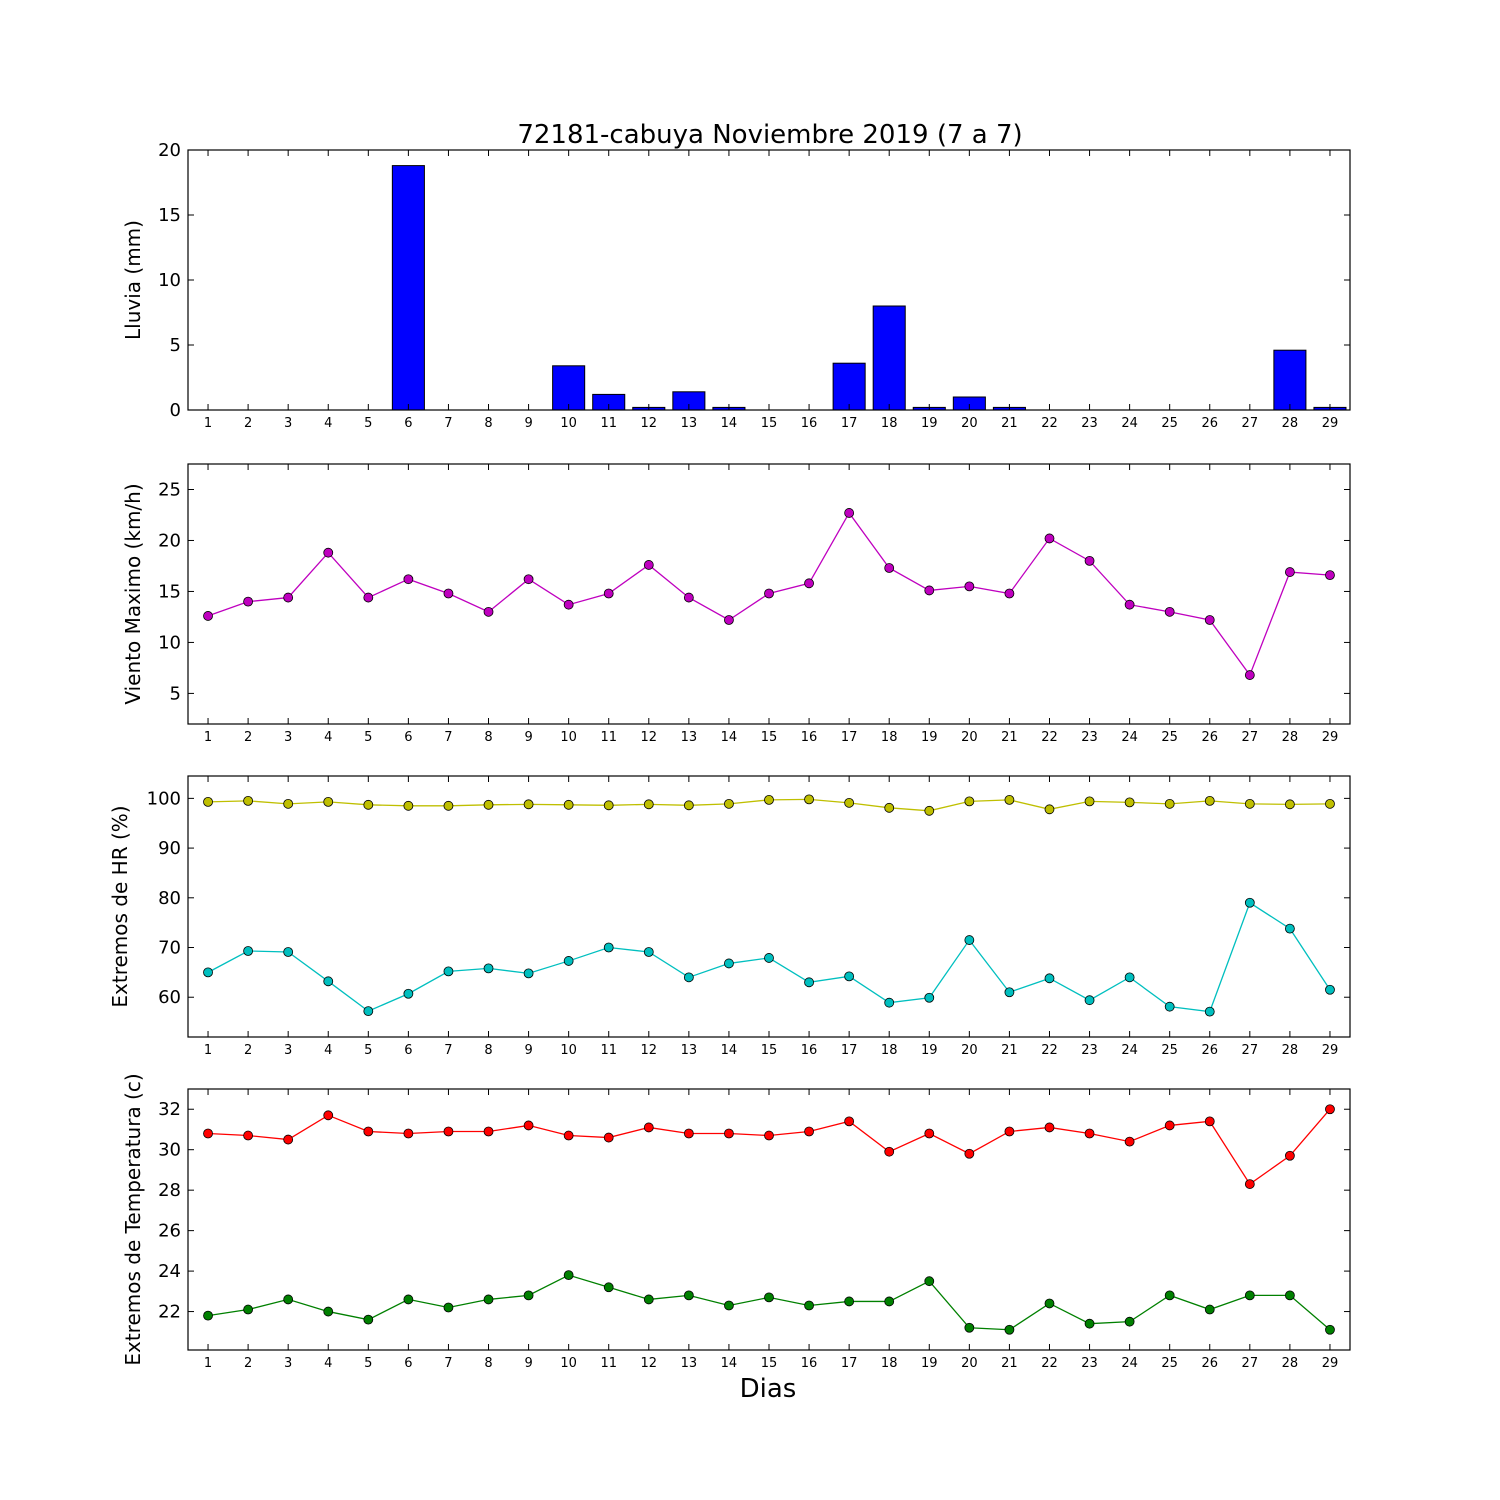  Describe the element at coordinates (169, 1190) in the screenshot. I see `y-tick-label: 28` at that location.